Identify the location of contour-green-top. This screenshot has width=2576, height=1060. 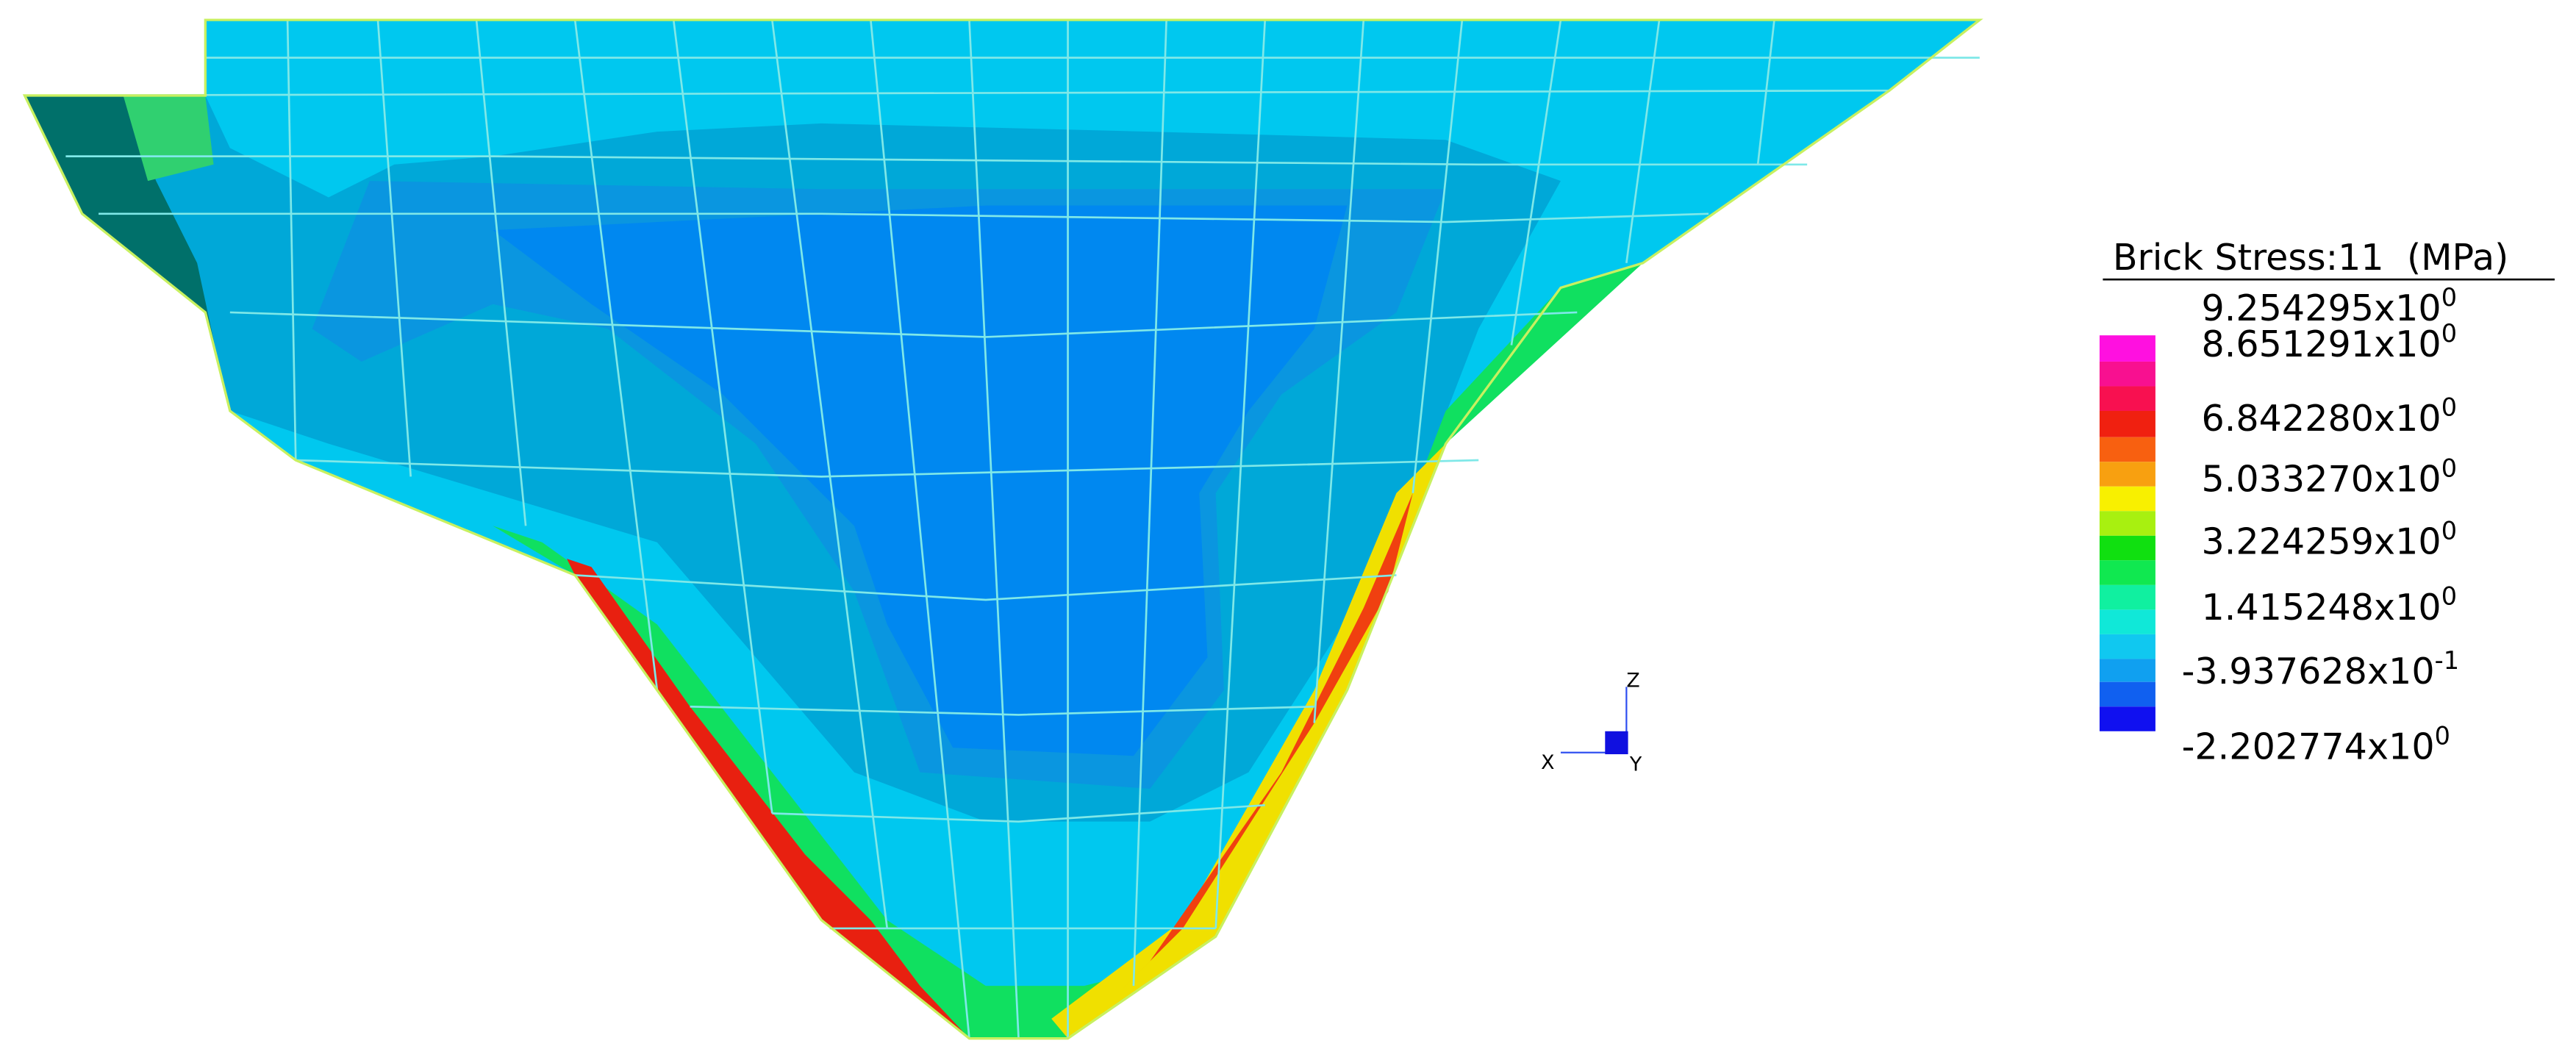
(168, 138).